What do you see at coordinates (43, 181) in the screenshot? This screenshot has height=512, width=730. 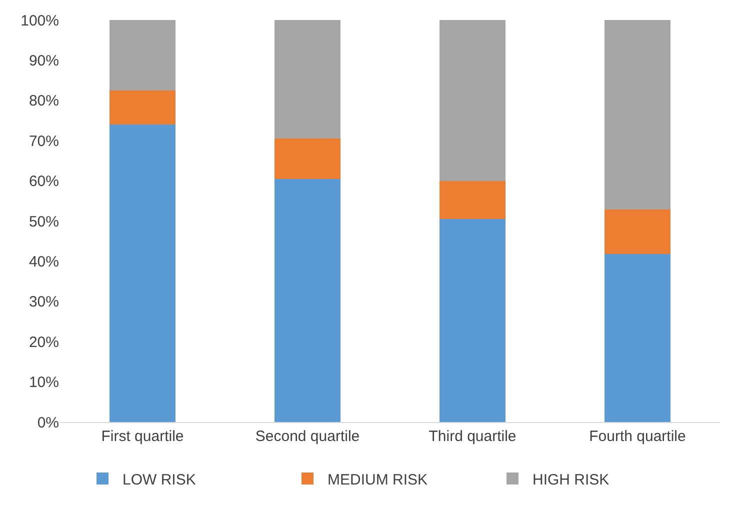 I see `y-tick-label: 60%` at bounding box center [43, 181].